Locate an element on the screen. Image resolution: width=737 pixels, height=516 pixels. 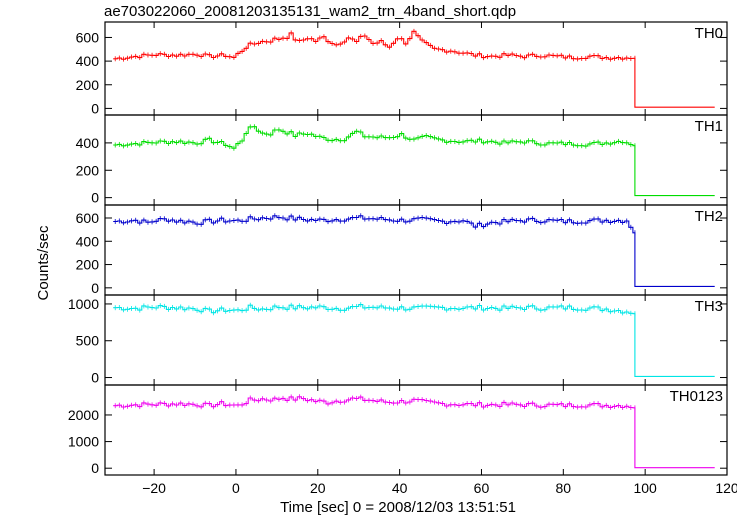
series-line-th1 is located at coordinates (414, 161).